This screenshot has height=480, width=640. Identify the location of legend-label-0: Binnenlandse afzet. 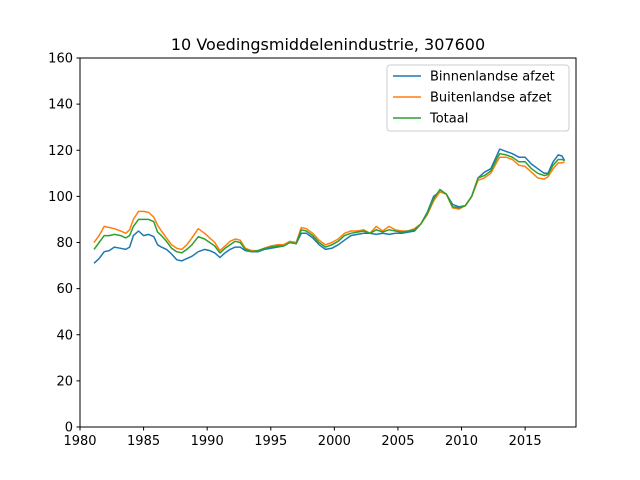
(492, 77).